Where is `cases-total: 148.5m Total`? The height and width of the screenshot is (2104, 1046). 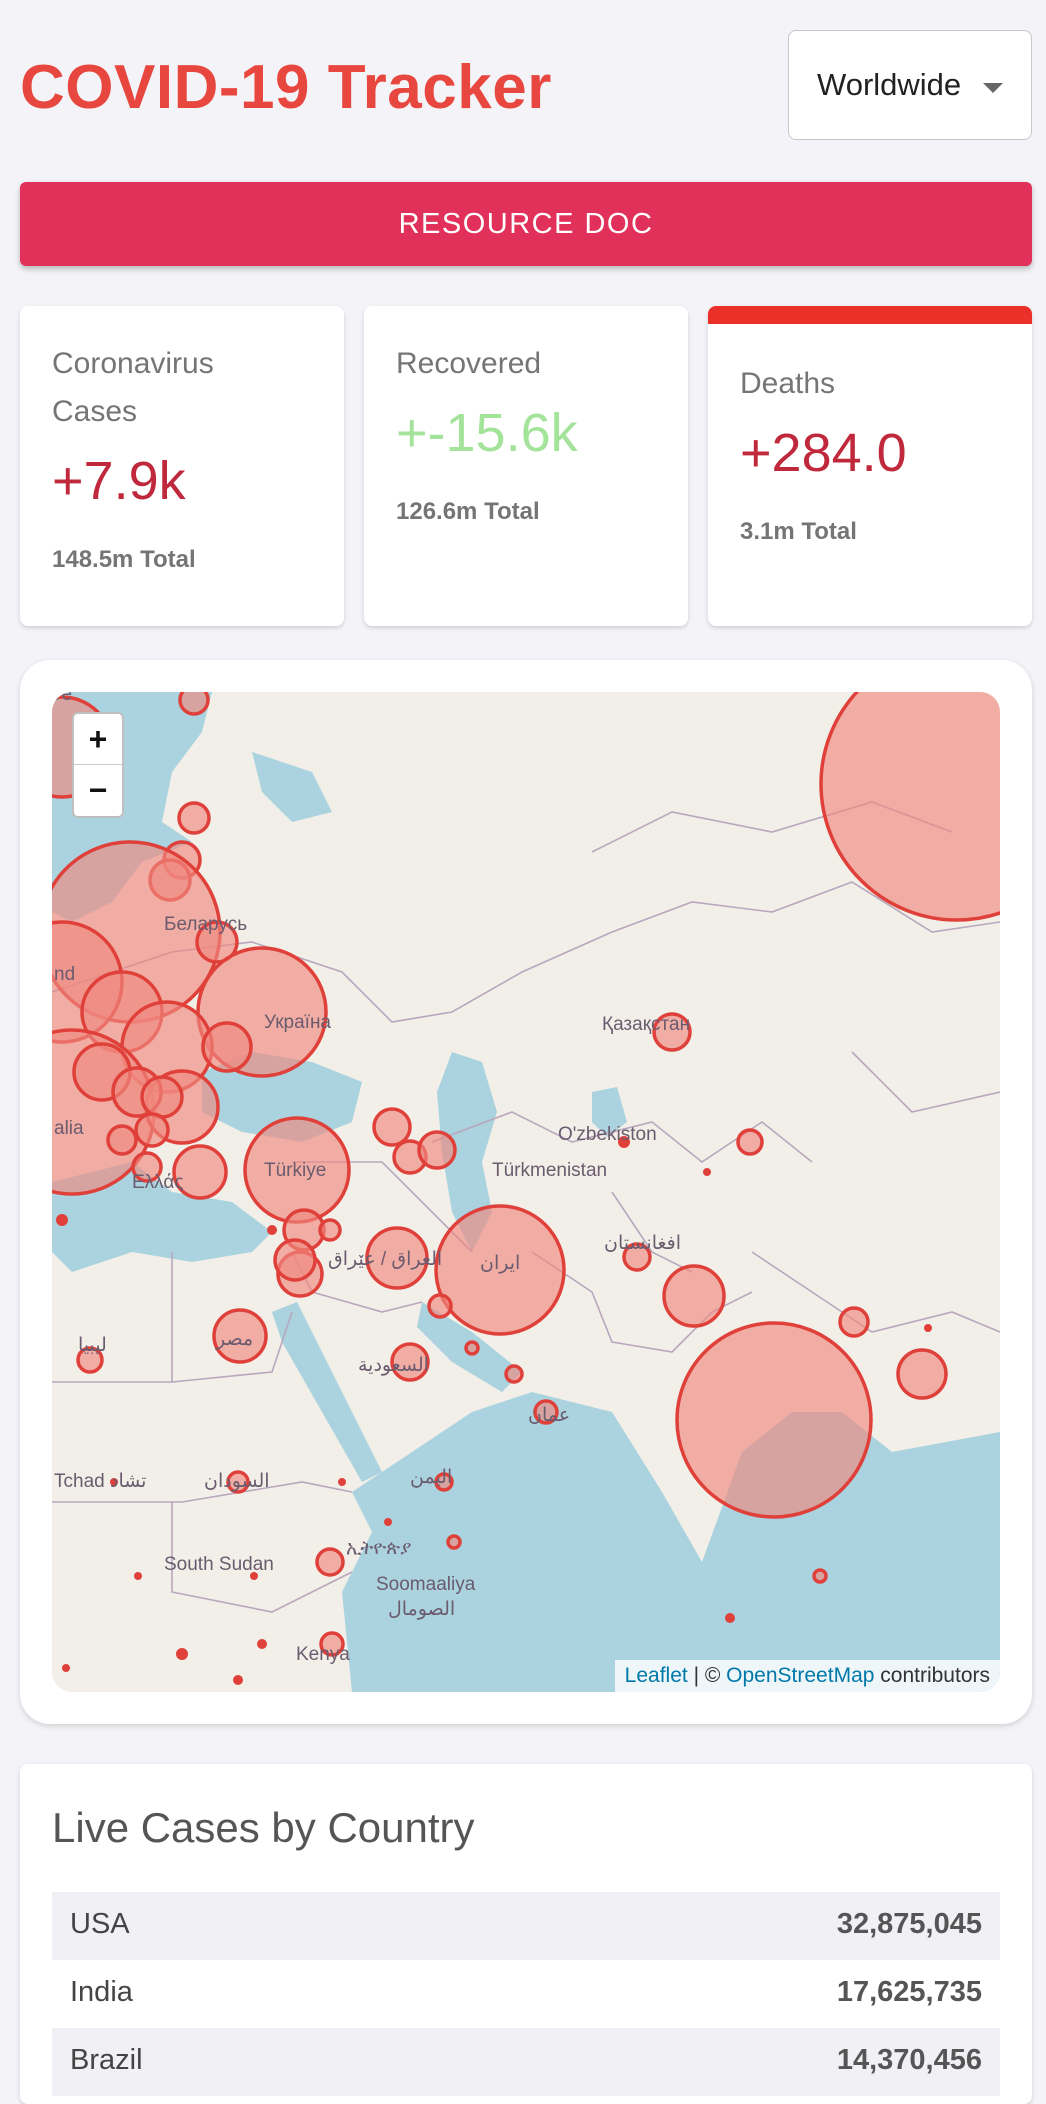 cases-total: 148.5m Total is located at coordinates (124, 559).